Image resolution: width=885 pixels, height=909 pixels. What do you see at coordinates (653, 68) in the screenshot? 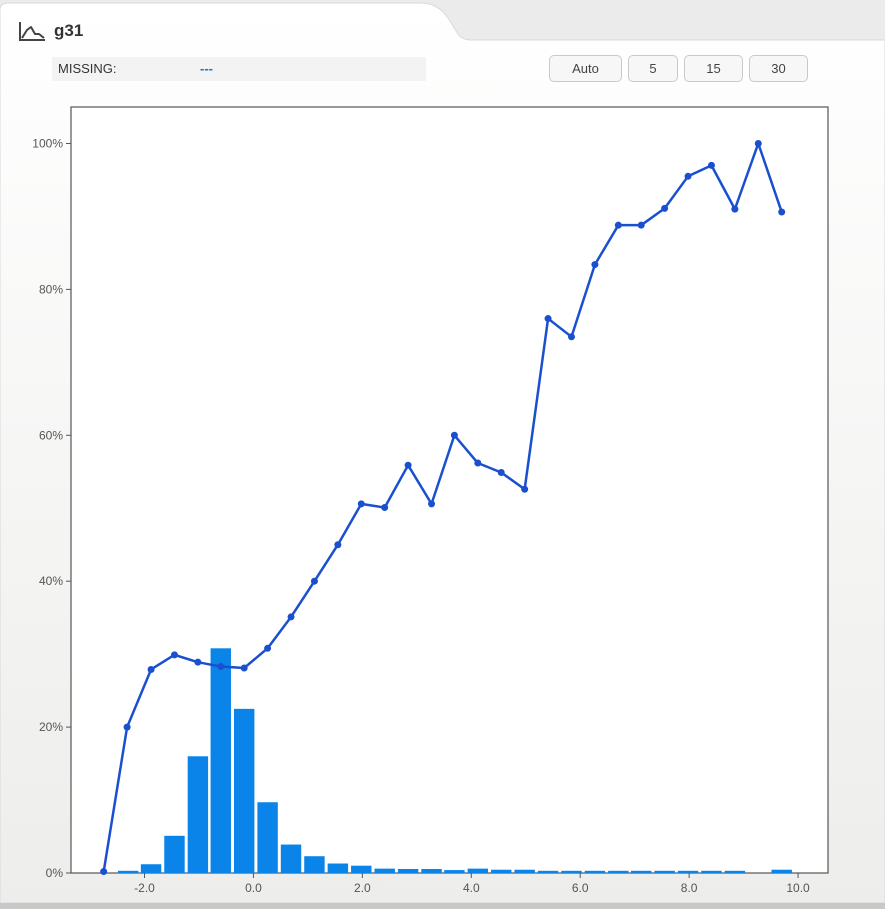
I see `bins-5-button: 5` at bounding box center [653, 68].